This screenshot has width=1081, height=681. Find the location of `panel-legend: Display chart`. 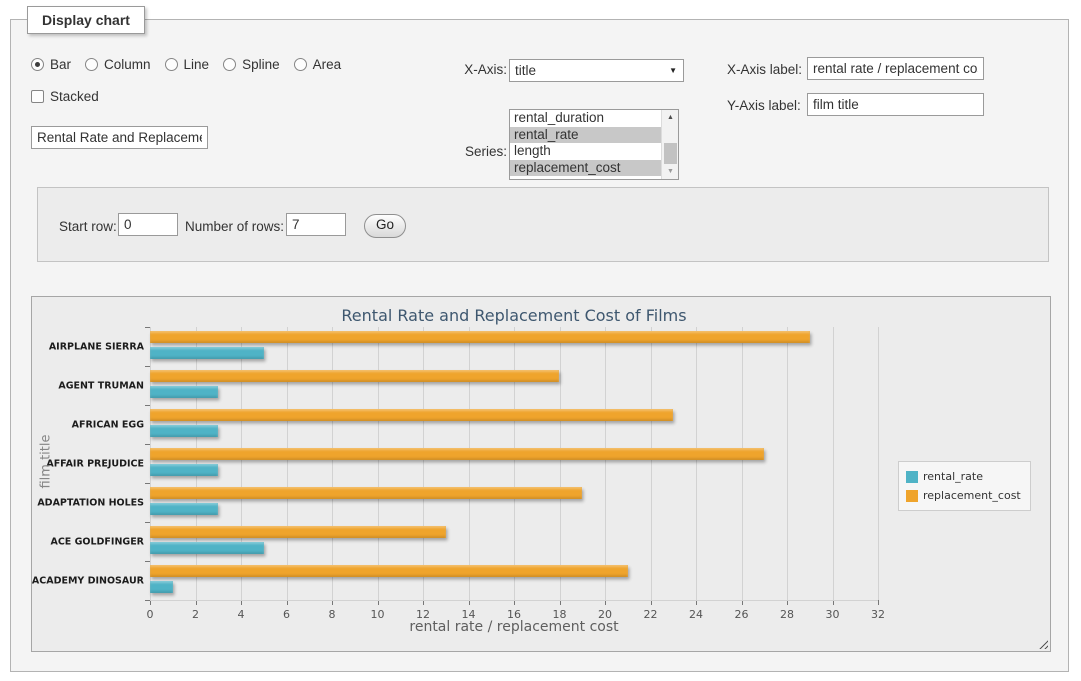

panel-legend: Display chart is located at coordinates (86, 20).